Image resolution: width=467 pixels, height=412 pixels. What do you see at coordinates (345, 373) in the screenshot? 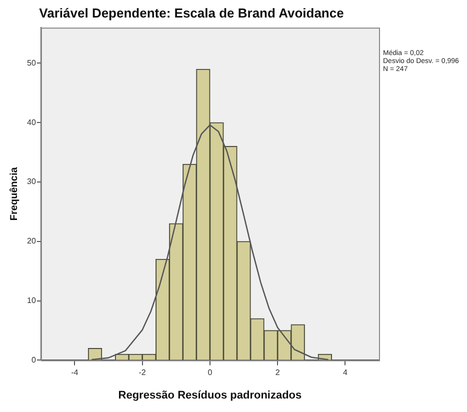
I see `x-tick-label: 4` at bounding box center [345, 373].